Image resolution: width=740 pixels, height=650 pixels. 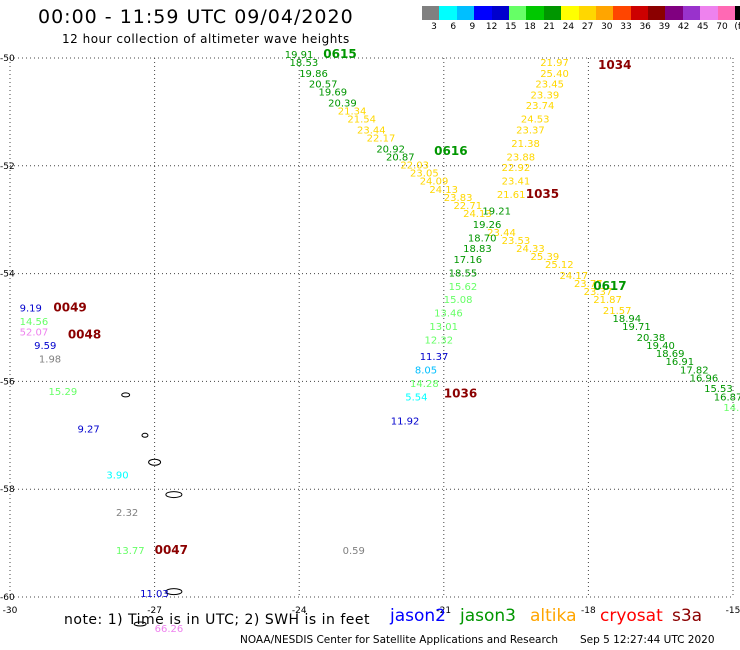 I want to click on pass-time-label: 0047, so click(x=171, y=550).